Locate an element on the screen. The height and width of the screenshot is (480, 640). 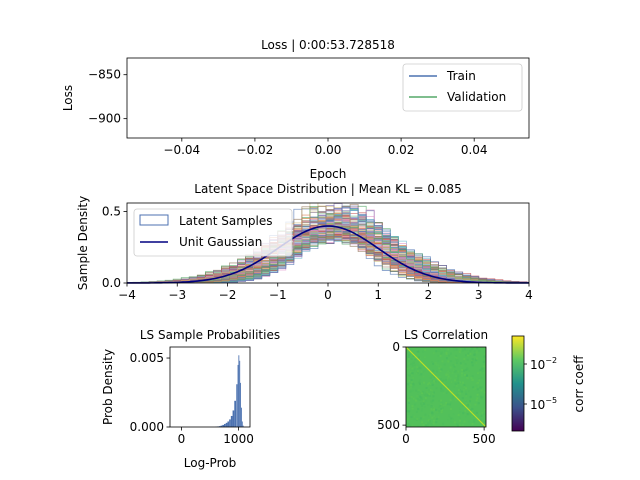
colorbar: 10−2 10−5 corr coeff is located at coordinates (548, 383).